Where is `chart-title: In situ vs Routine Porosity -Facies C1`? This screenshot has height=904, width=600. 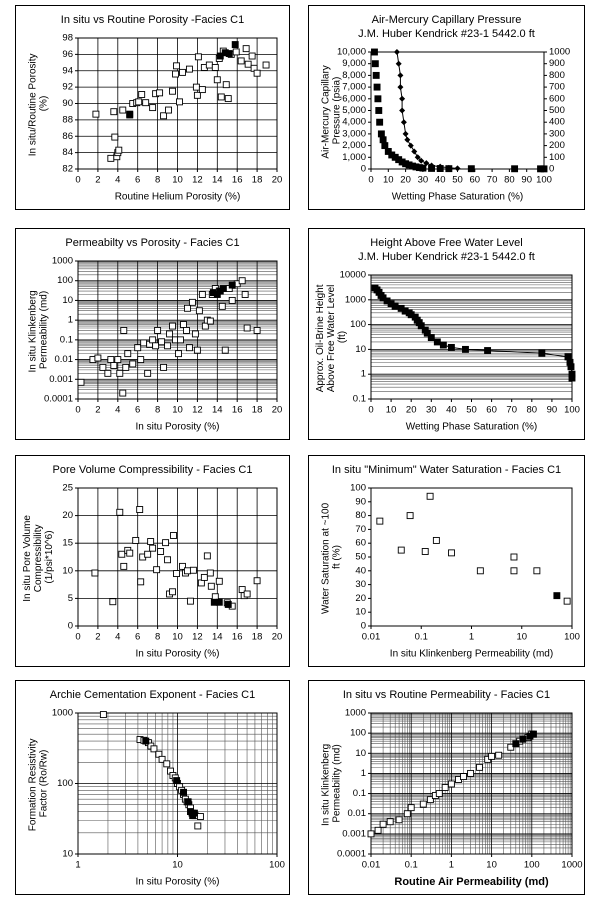
chart-title: In situ vs Routine Porosity -Facies C1 is located at coordinates (152, 20).